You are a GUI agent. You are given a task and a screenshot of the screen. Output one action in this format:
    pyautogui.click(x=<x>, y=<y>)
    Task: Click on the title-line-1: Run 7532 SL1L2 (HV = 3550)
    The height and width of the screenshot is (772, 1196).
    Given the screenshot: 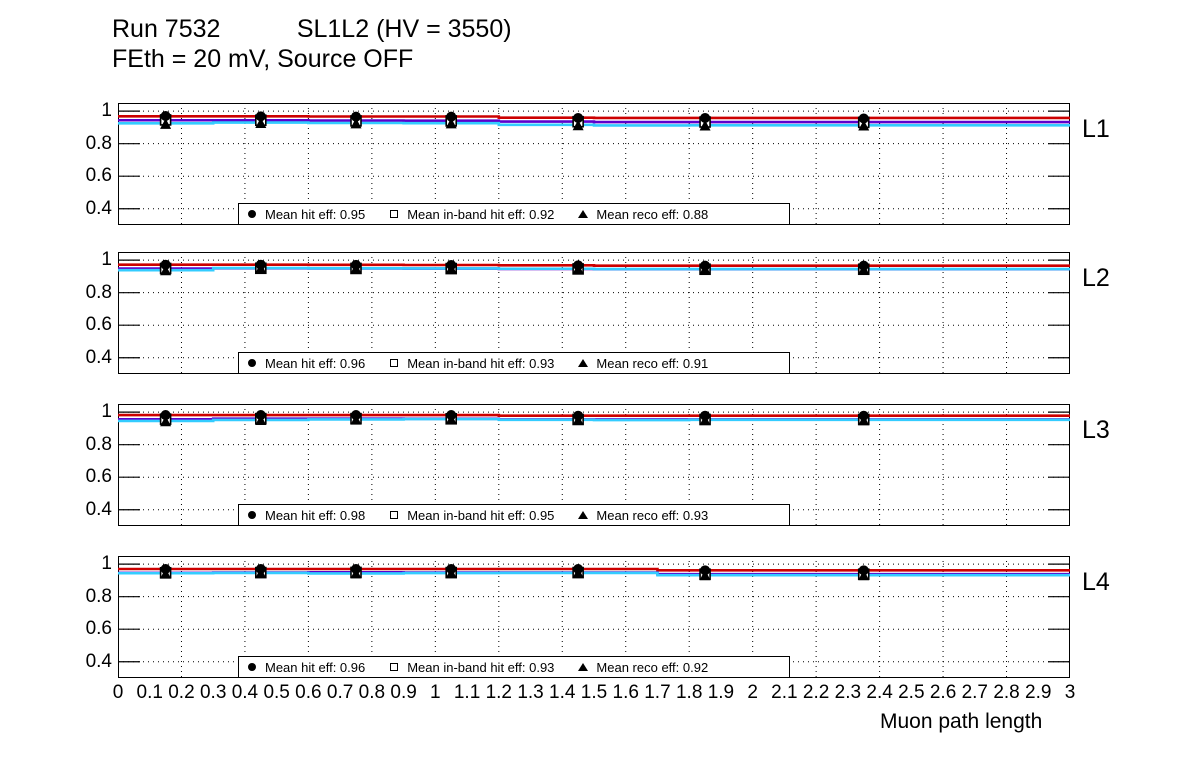 What is the action you would take?
    pyautogui.click(x=312, y=29)
    